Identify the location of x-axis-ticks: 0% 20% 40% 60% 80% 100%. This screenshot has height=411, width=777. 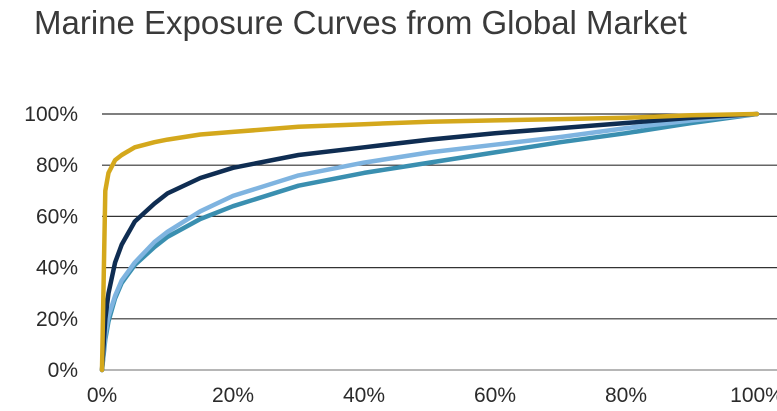
(432, 395).